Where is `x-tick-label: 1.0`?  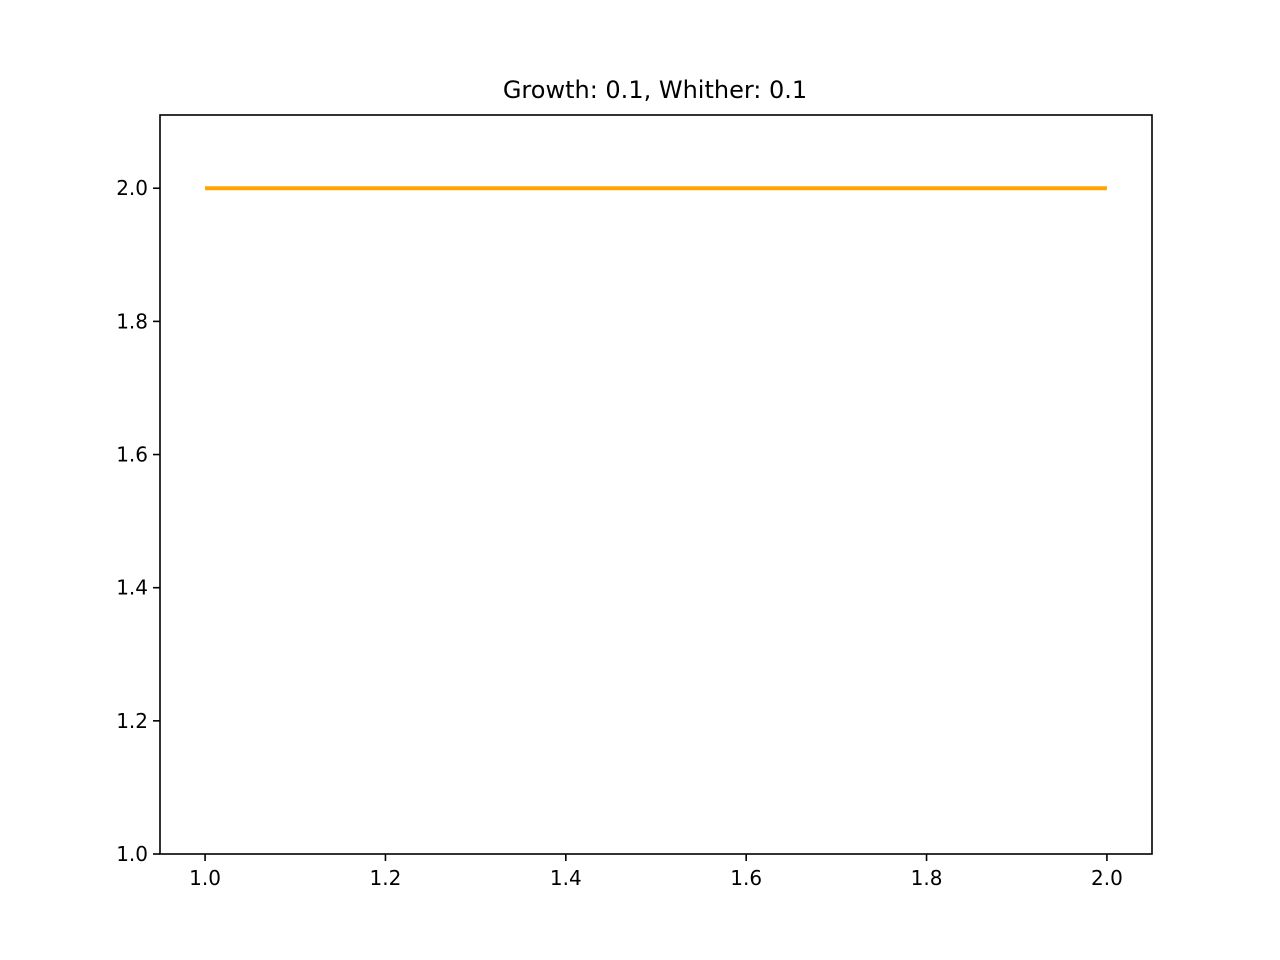
x-tick-label: 1.0 is located at coordinates (205, 878).